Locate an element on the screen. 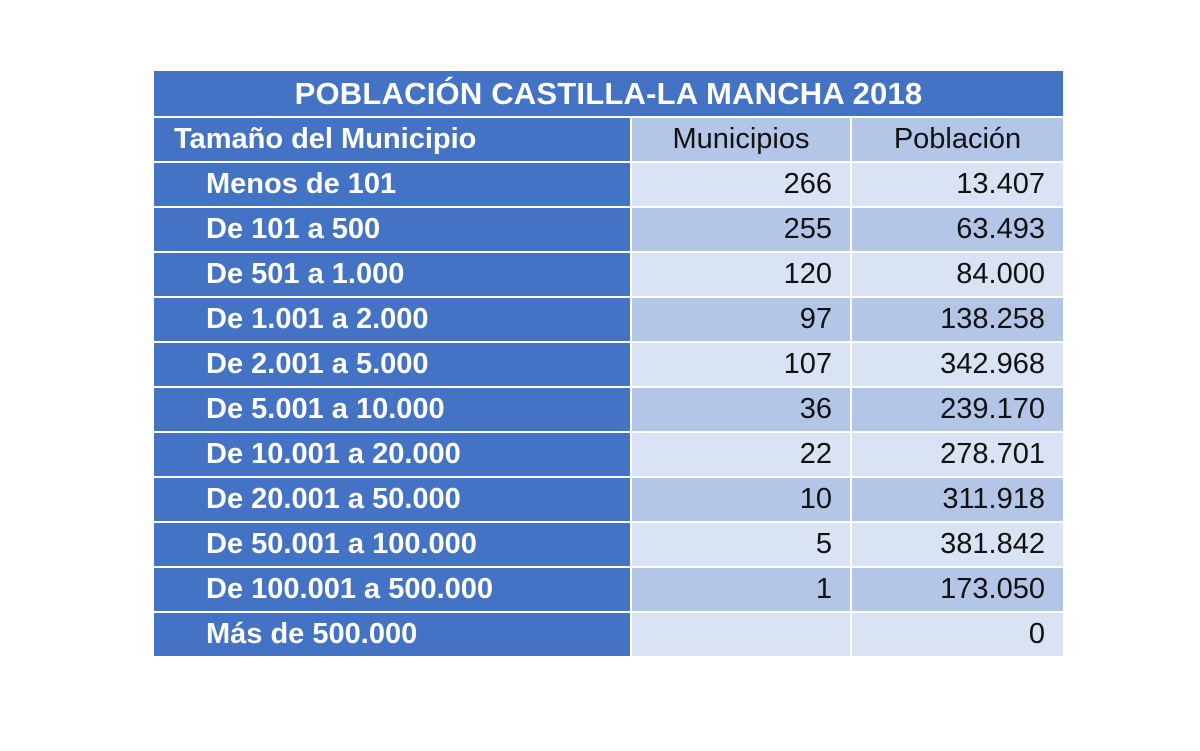 The width and height of the screenshot is (1200, 751). table-row: De 50.001 a 100.000 5 381.842 is located at coordinates (608, 544).